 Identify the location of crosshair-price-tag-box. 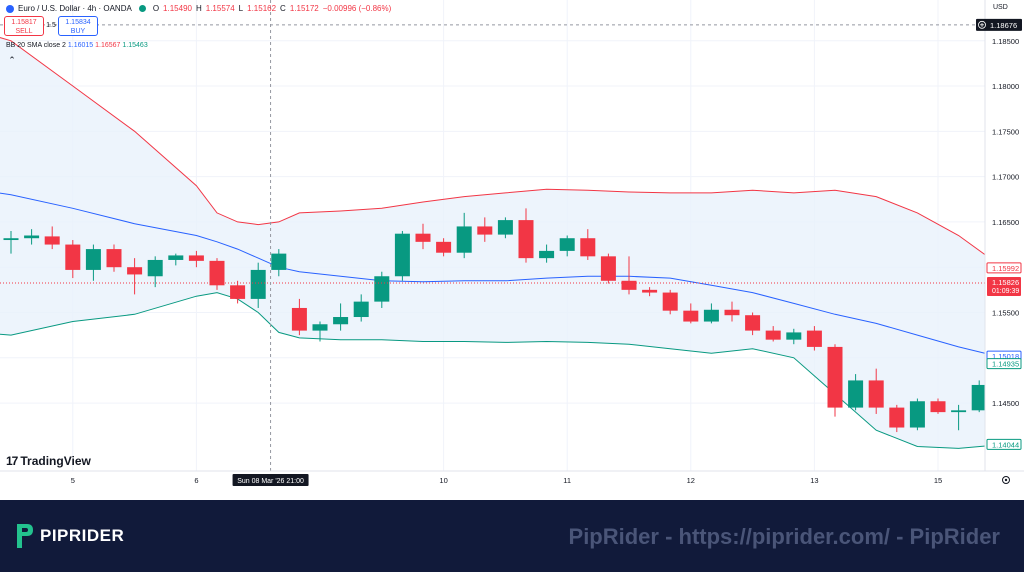
(999, 24).